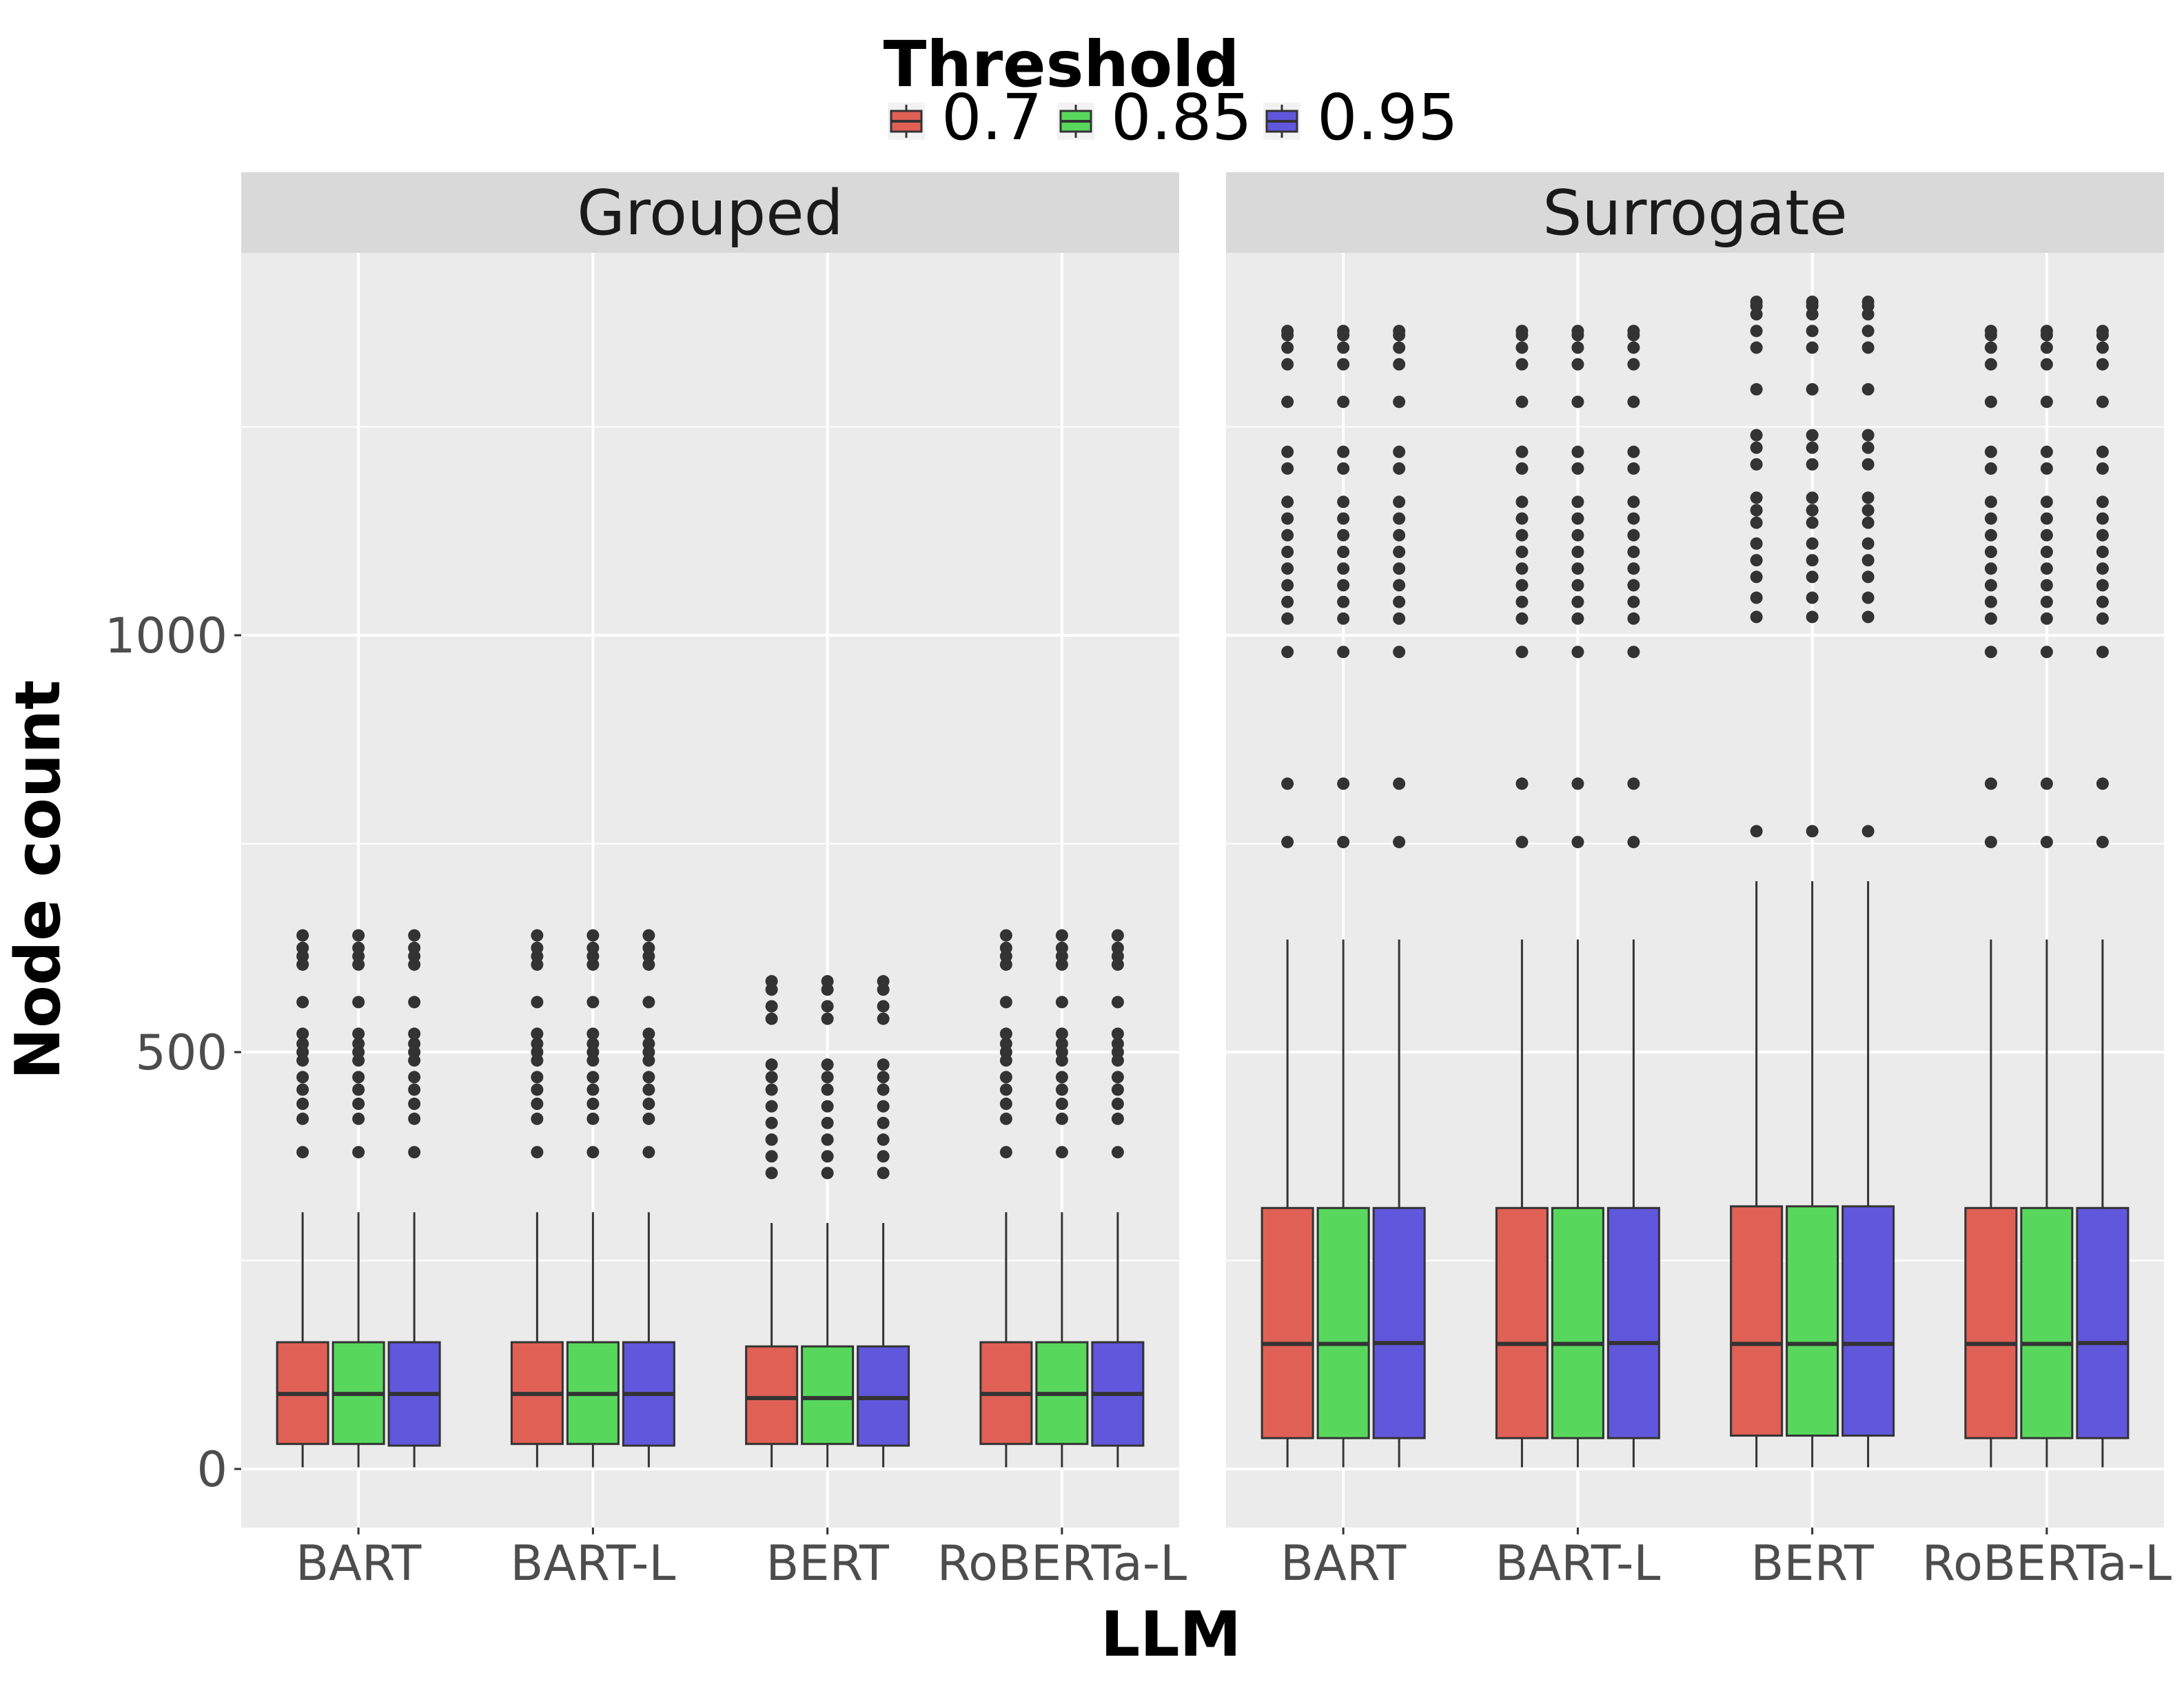 This screenshot has width=2184, height=1686. Describe the element at coordinates (1181, 118) in the screenshot. I see `legend-label: 0.85` at that location.